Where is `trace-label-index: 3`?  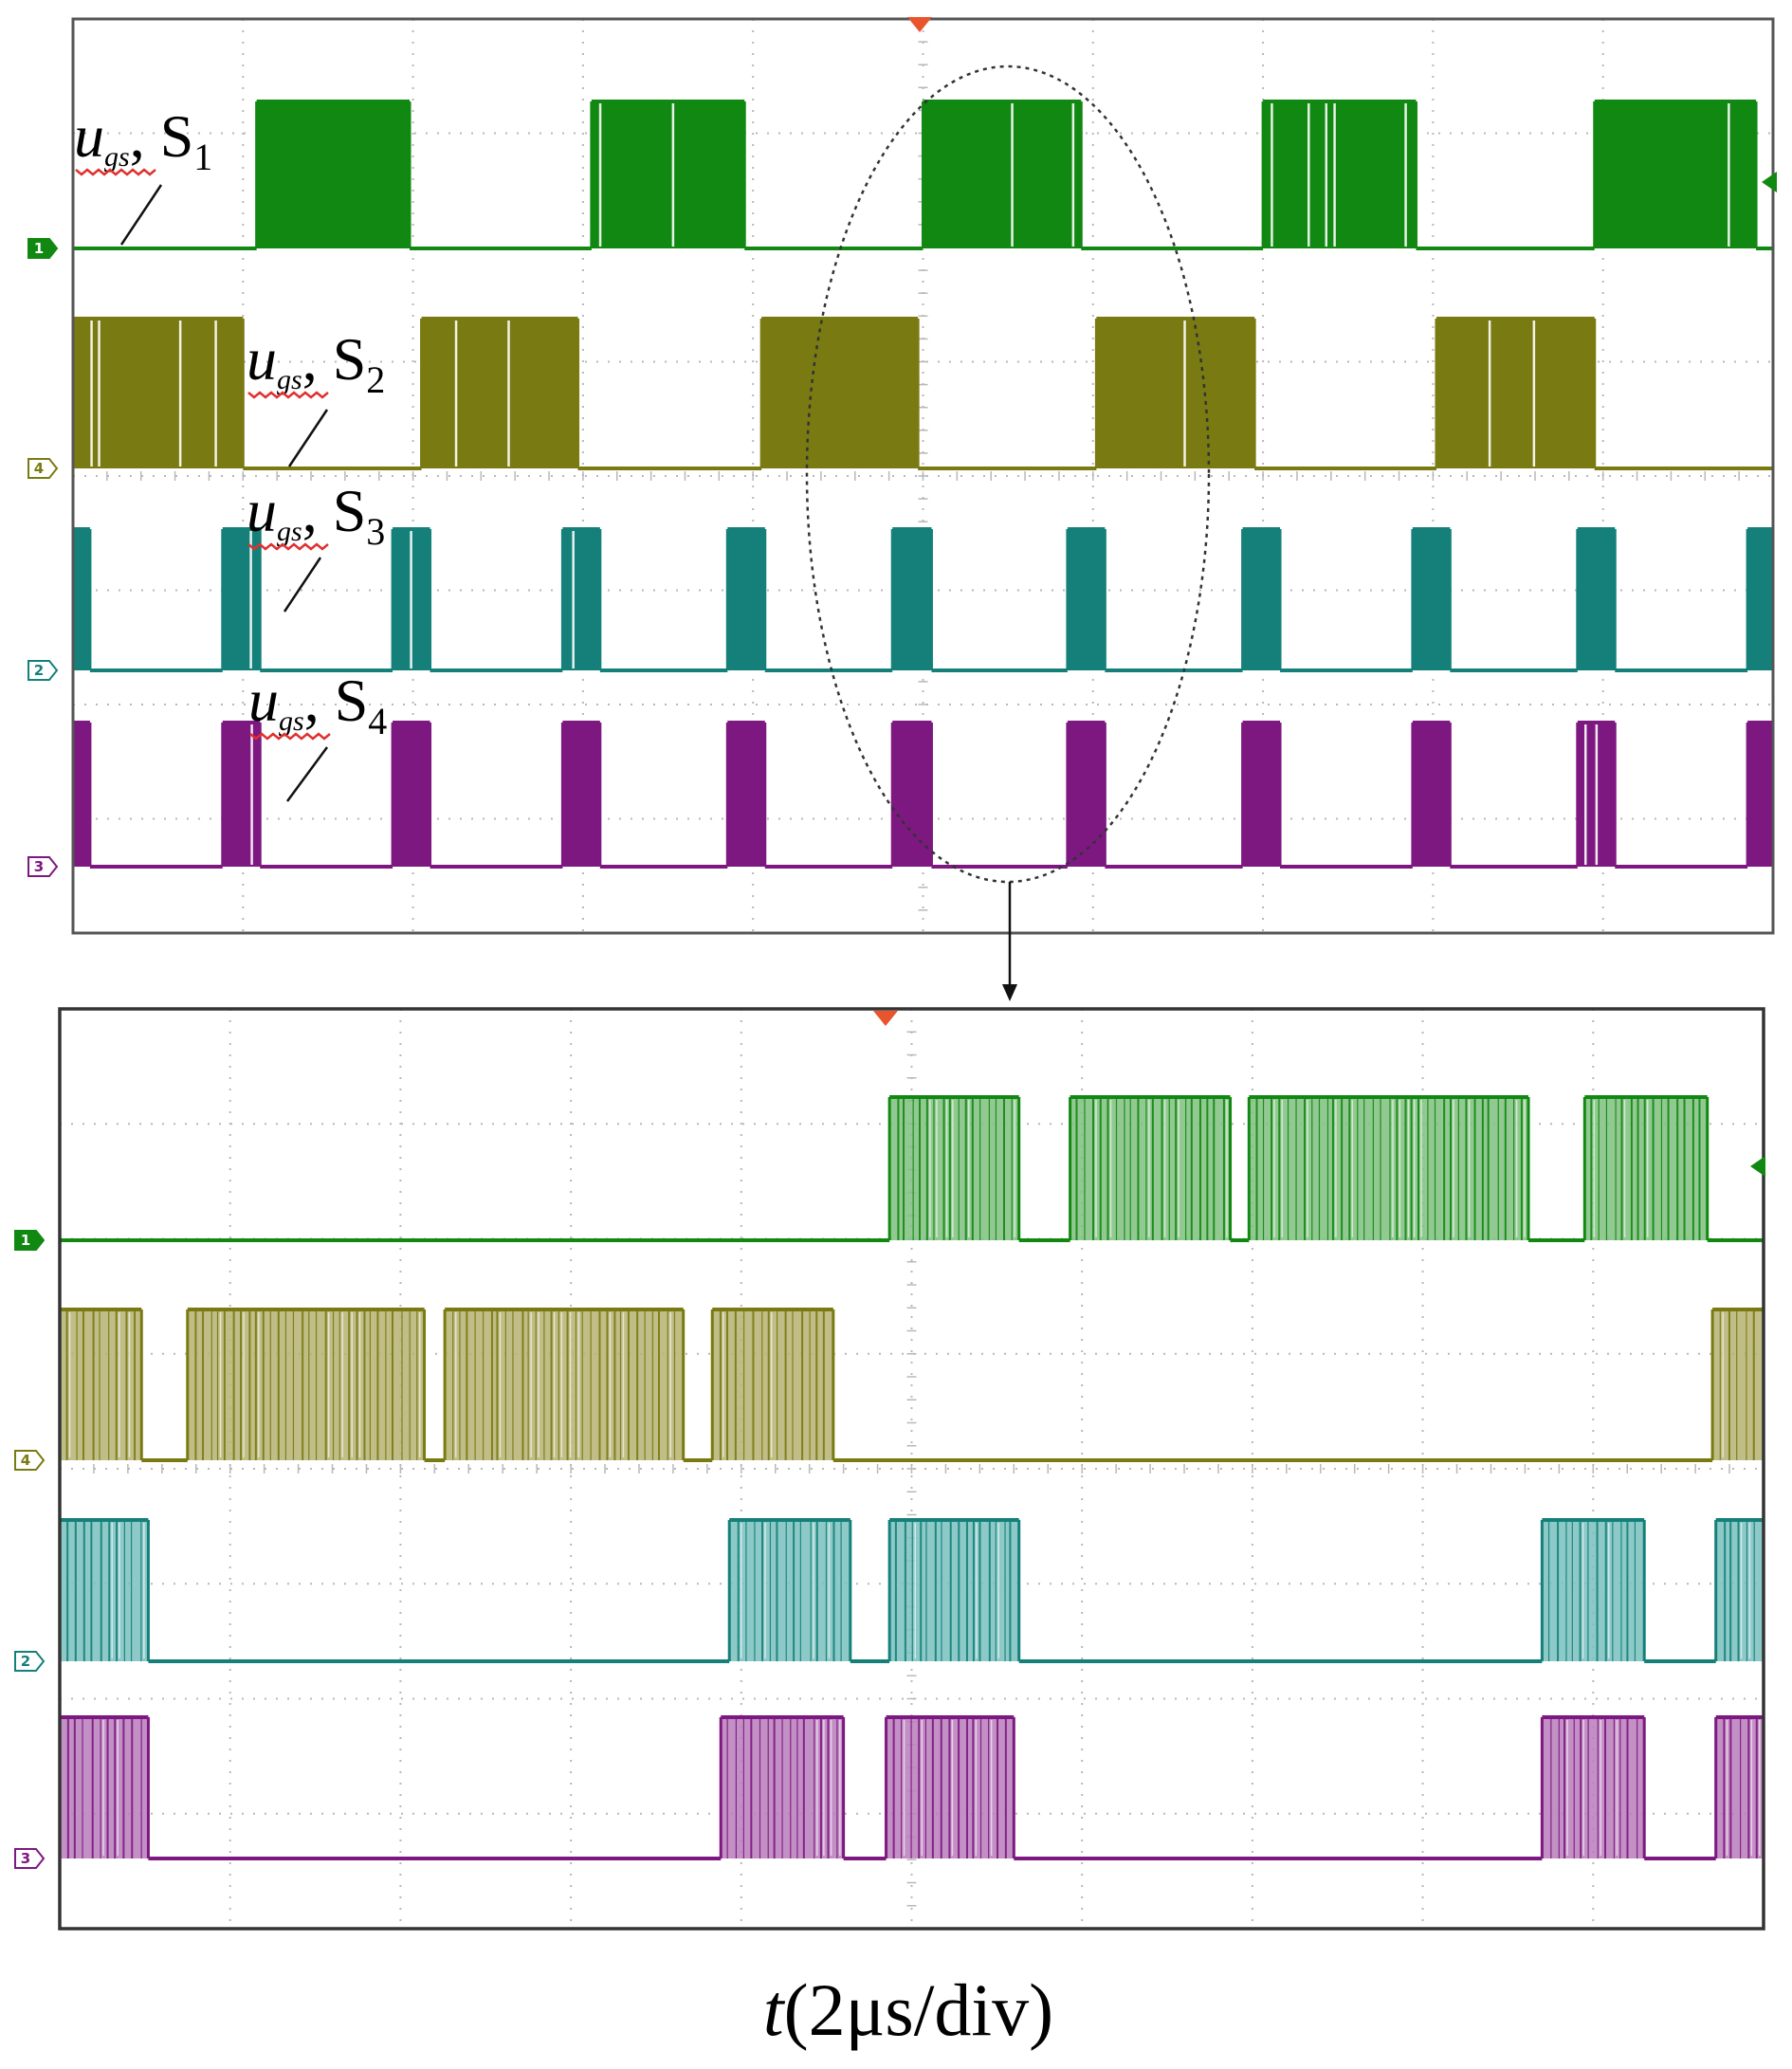
trace-label-index: 3 is located at coordinates (375, 531).